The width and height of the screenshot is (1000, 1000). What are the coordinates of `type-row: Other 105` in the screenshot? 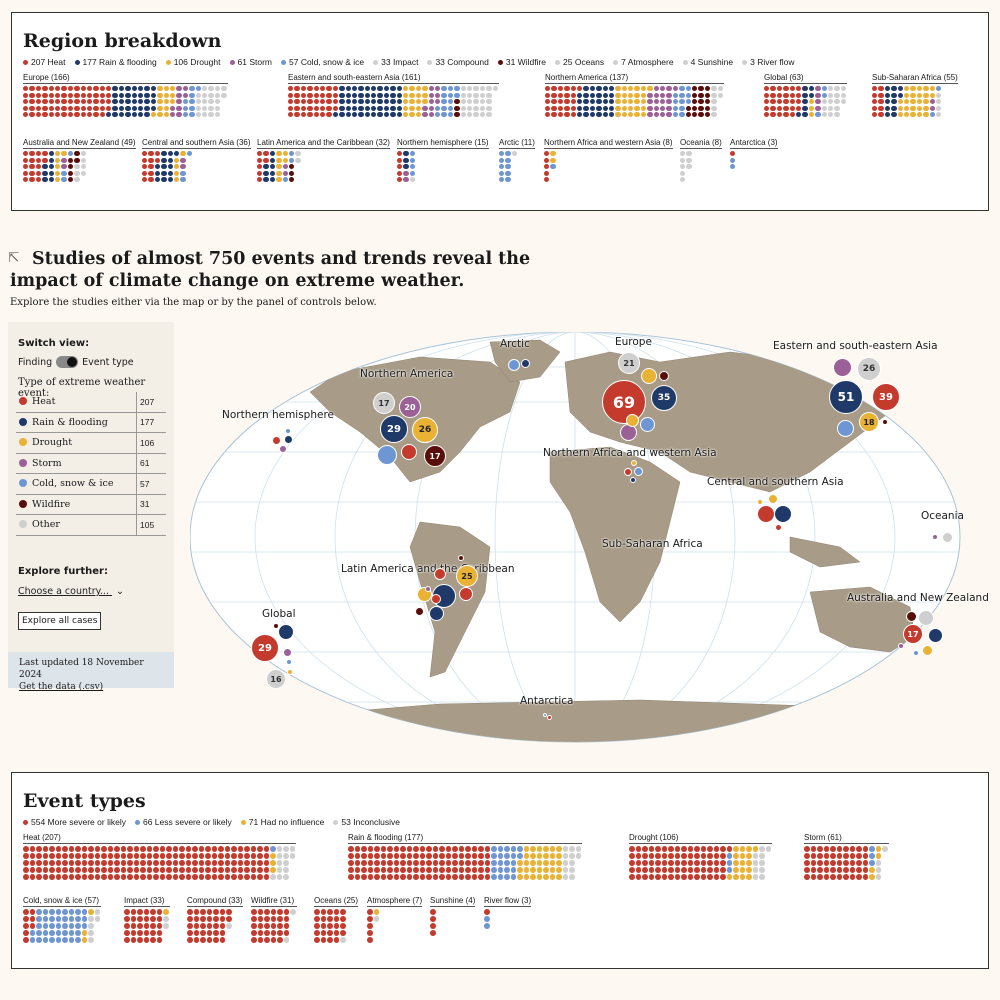 It's located at (91, 525).